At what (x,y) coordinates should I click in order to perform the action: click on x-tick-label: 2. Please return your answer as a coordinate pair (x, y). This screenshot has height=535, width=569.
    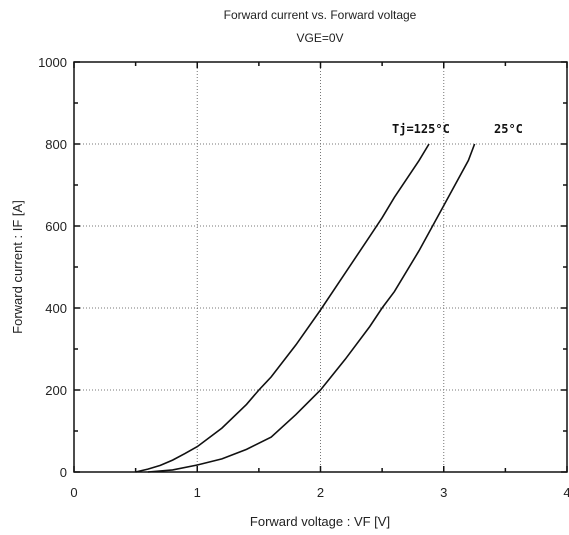
    Looking at the image, I should click on (320, 492).